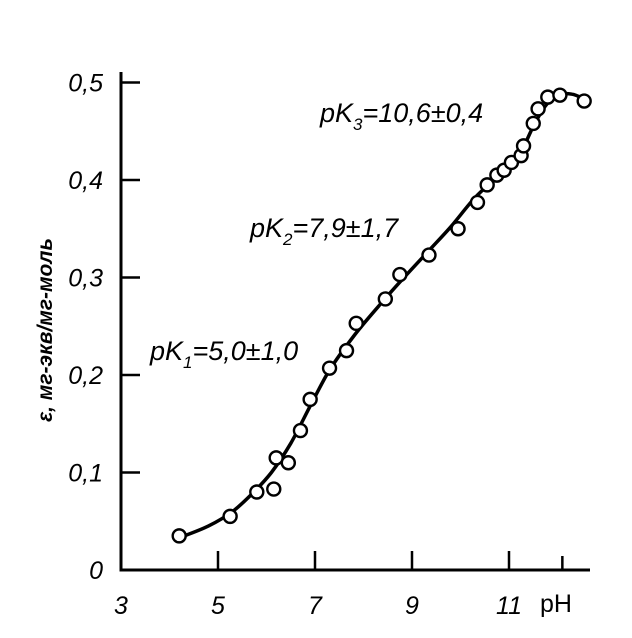 The height and width of the screenshot is (638, 632). Describe the element at coordinates (315, 606) in the screenshot. I see `x-tick-label: 7` at that location.